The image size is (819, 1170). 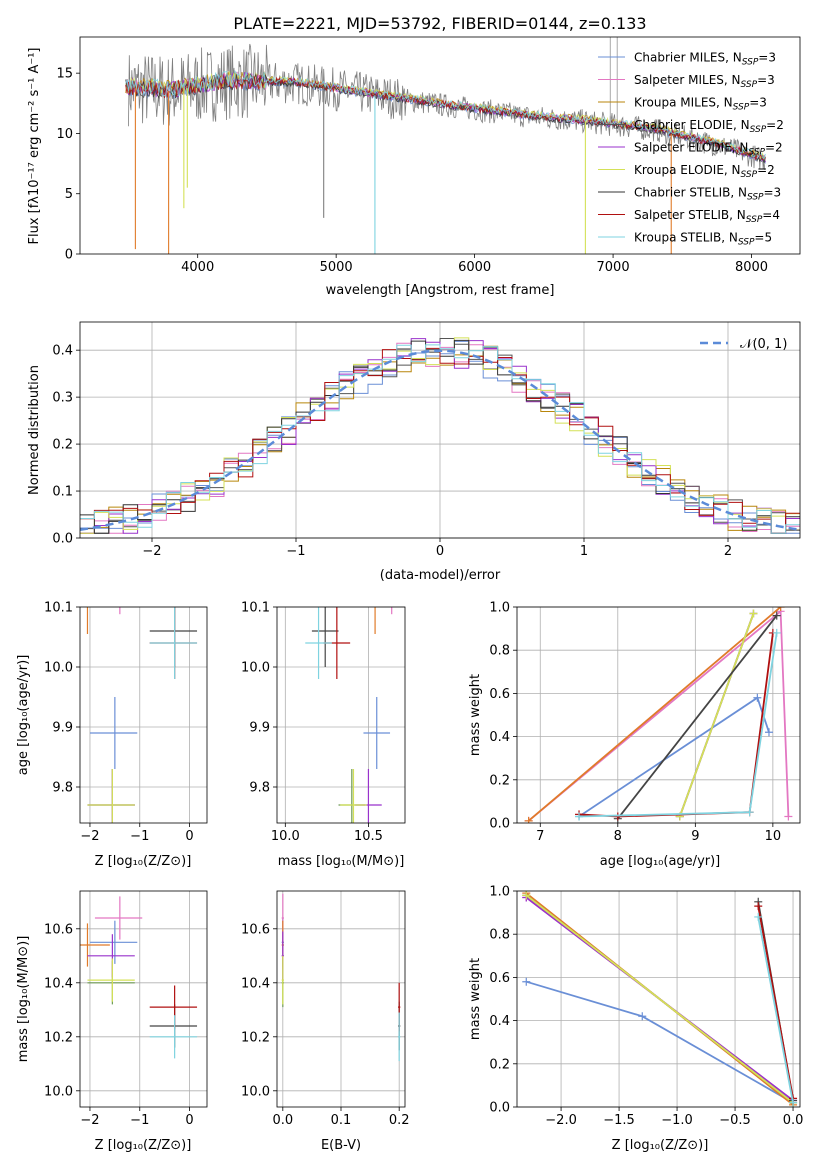 I want to click on residuals-xtick-label: 2, so click(x=728, y=551).